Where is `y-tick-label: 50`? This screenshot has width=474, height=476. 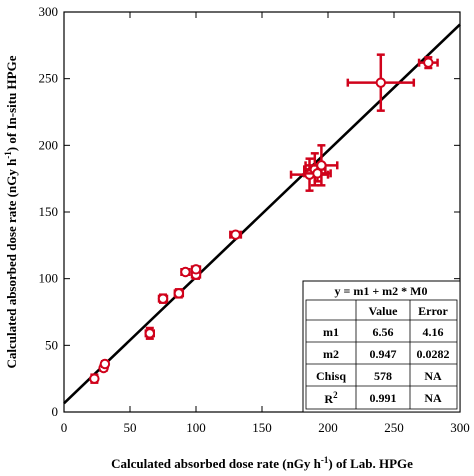
y-tick-label: 50 is located at coordinates (51, 344).